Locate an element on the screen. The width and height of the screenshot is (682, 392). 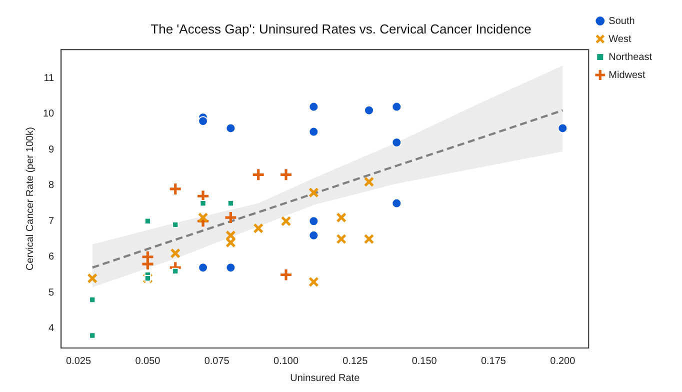
y-tick-label: 9 is located at coordinates (51, 150).